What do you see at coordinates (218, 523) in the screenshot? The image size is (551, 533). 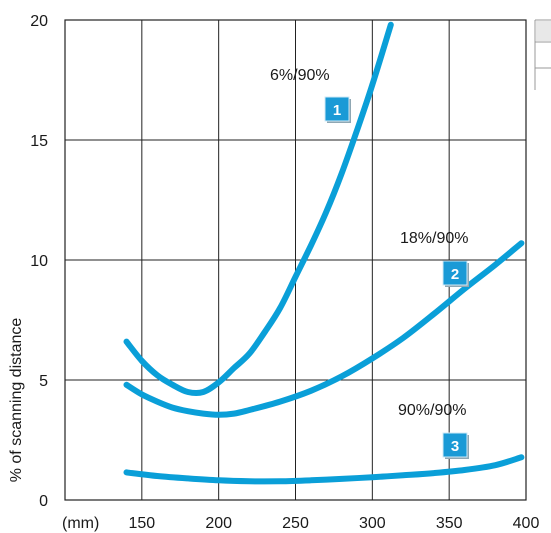 I see `x-tick-200: 200` at bounding box center [218, 523].